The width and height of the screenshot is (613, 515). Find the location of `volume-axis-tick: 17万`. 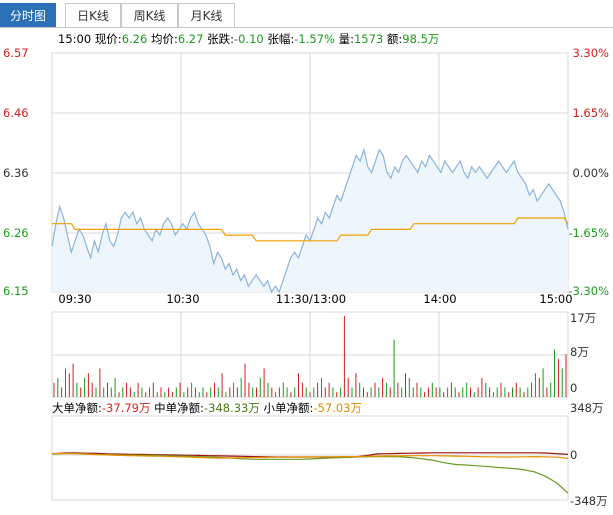

volume-axis-tick: 17万 is located at coordinates (583, 318).